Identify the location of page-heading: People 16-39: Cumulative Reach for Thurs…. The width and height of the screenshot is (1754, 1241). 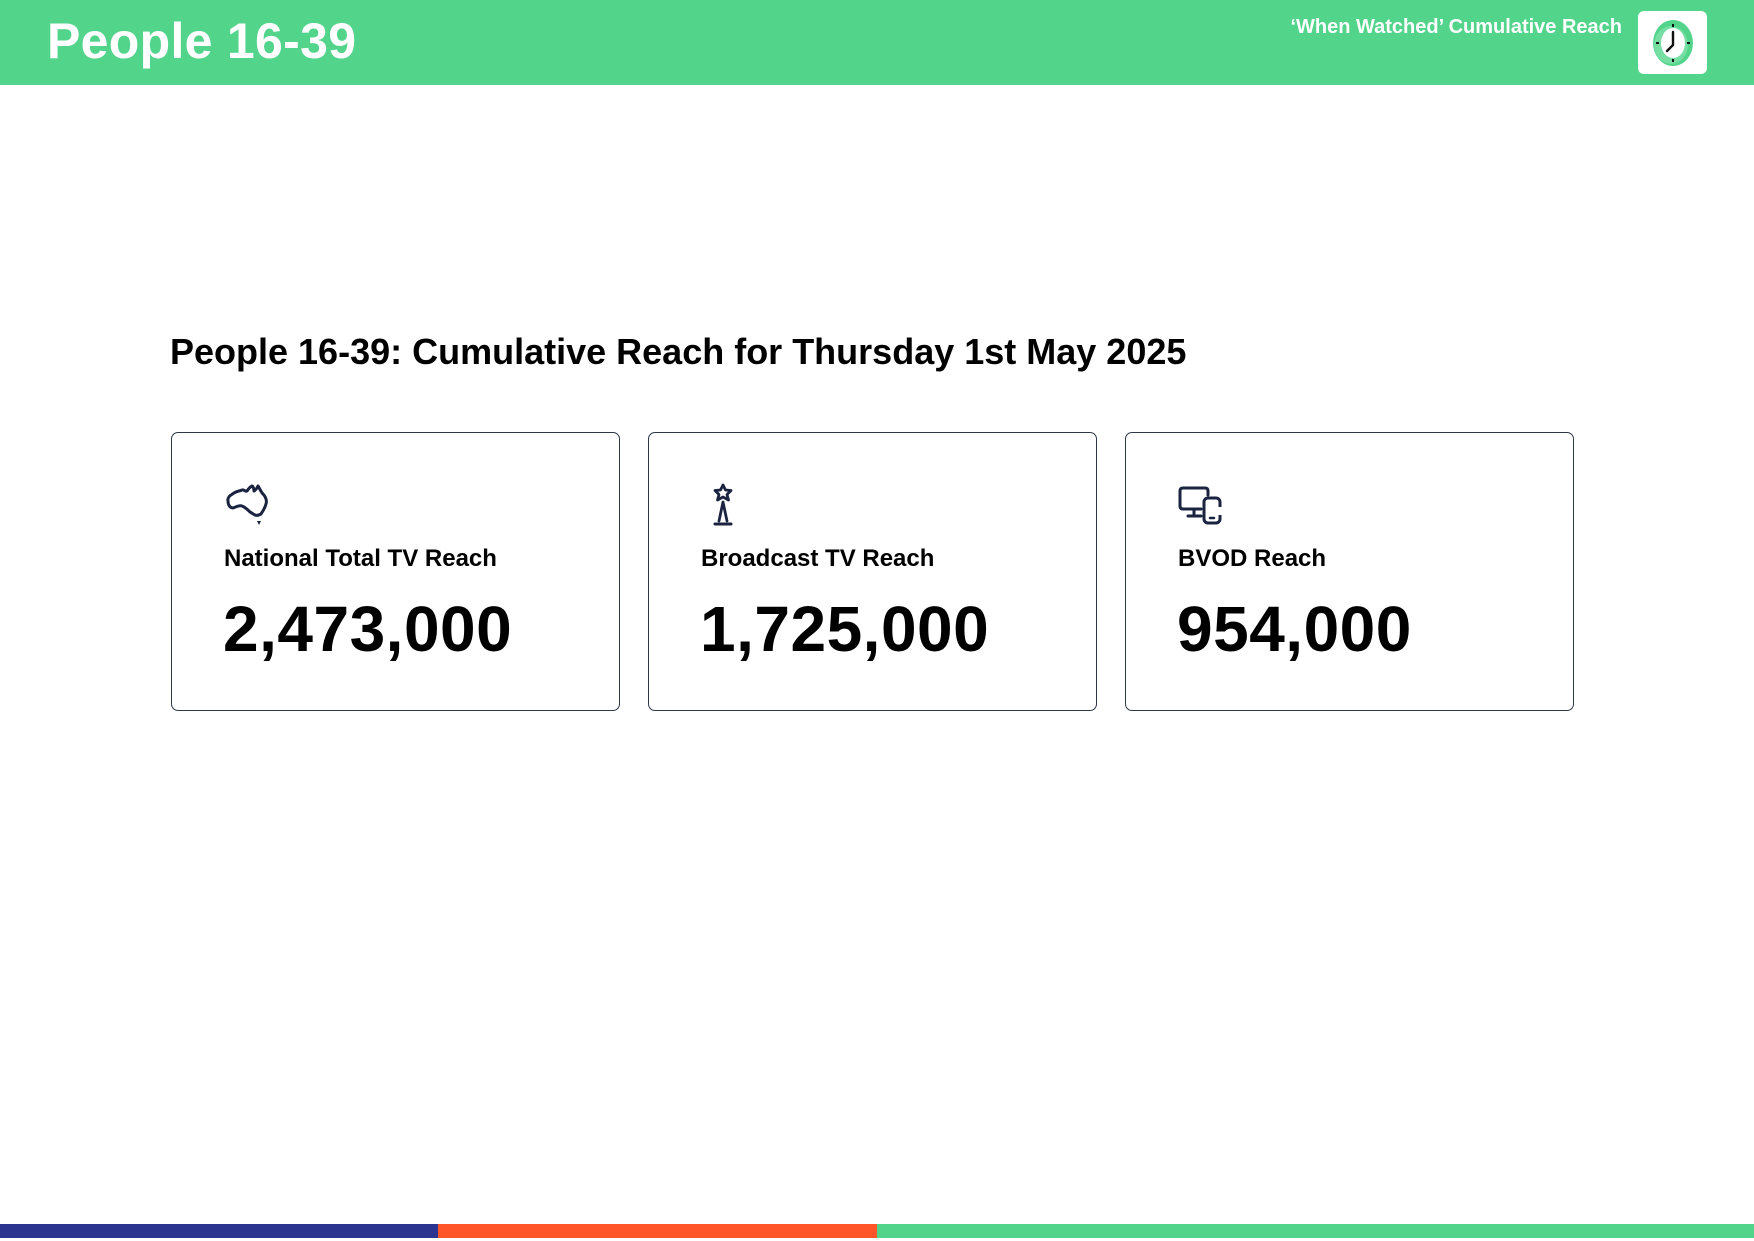
(678, 351).